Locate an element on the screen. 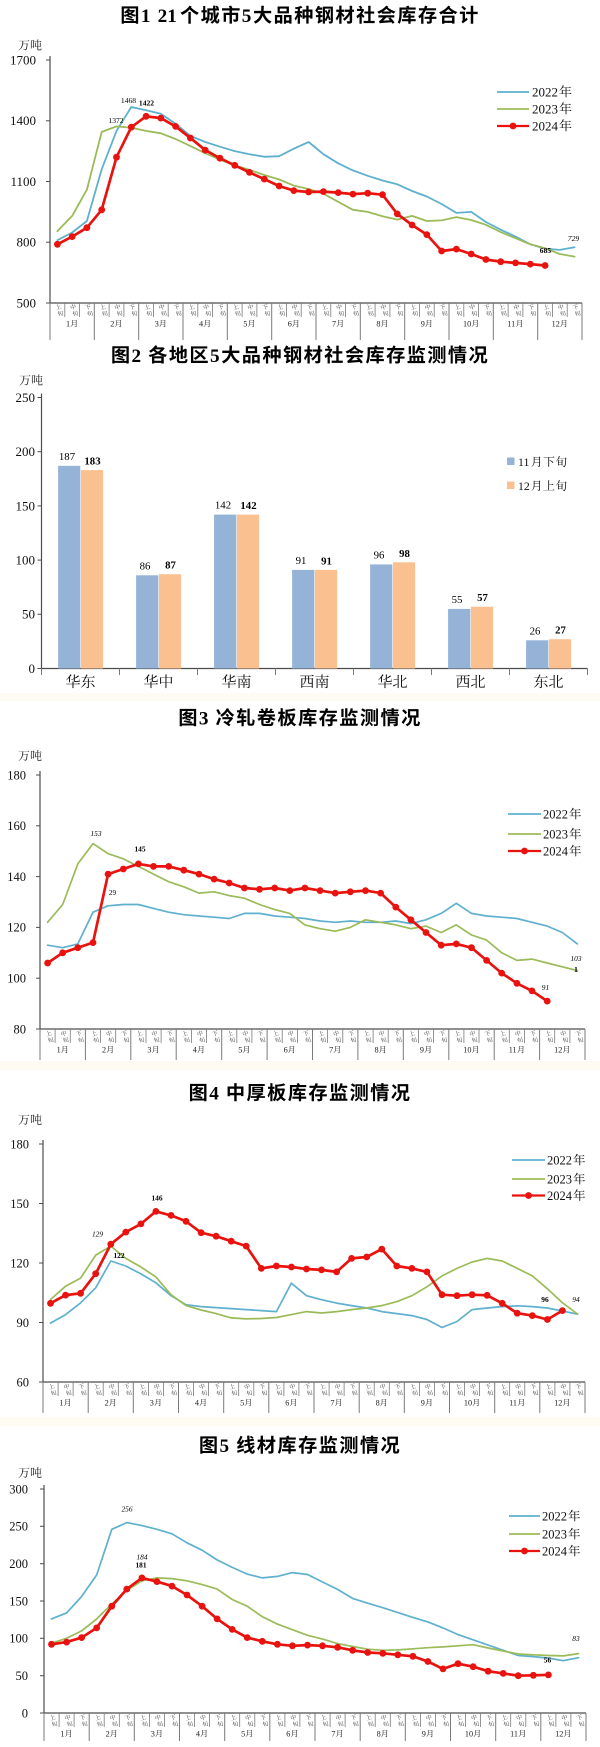 The height and width of the screenshot is (1747, 600). svg-text: 300 is located at coordinates (18, 1489).